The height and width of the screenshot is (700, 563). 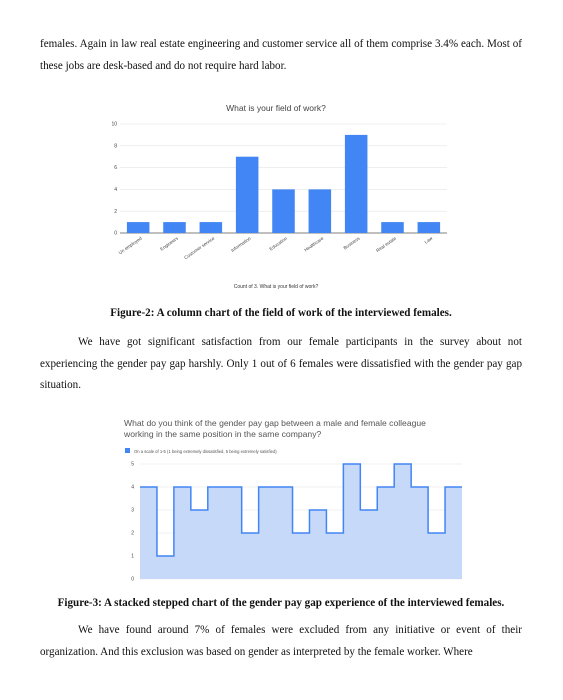 What do you see at coordinates (115, 190) in the screenshot?
I see `chart1-y-tick-label: 4` at bounding box center [115, 190].